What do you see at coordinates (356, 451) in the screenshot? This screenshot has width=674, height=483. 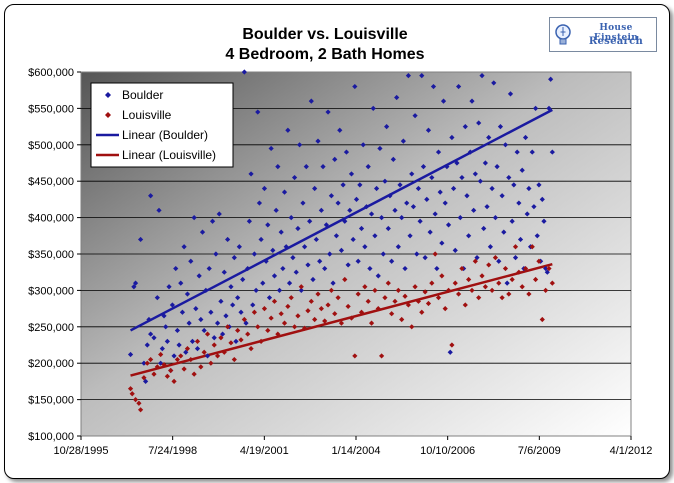 I see `x-tick-label: 1/14/2004` at bounding box center [356, 451].